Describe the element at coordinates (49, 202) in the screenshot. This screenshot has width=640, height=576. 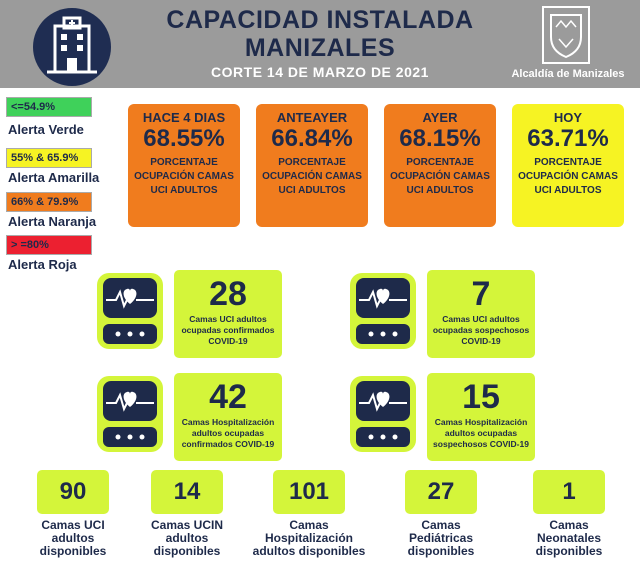
I see `legend-range-naranja: 66% & 79.9%` at that location.